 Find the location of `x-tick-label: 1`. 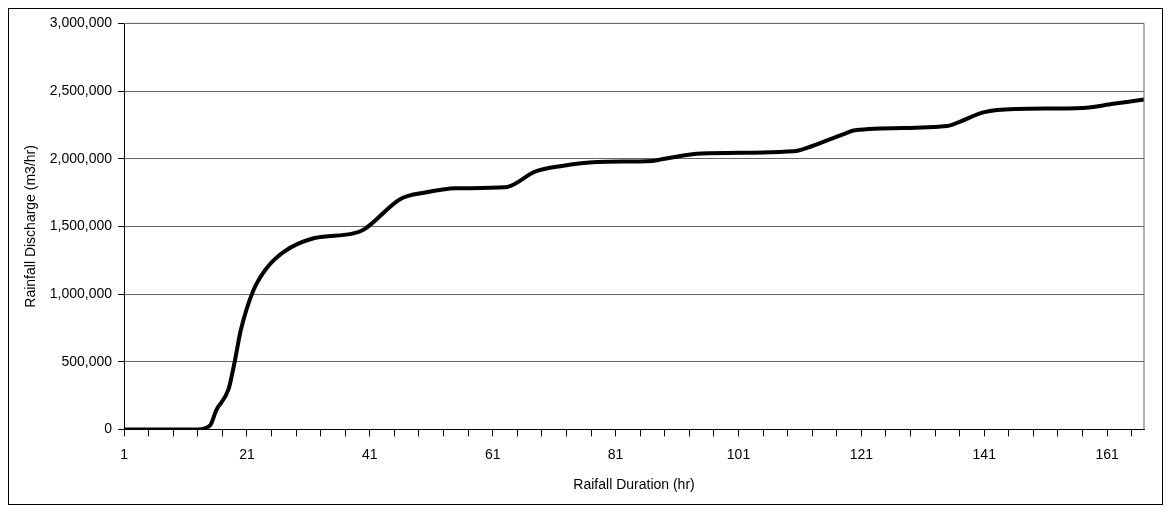

x-tick-label: 1 is located at coordinates (124, 453).